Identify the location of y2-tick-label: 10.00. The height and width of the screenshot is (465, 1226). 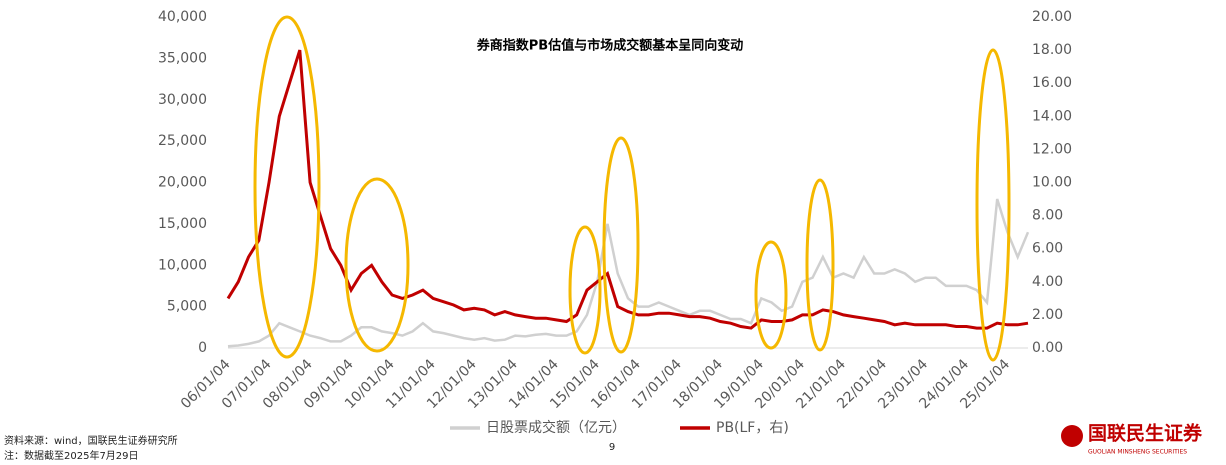
(1052, 183).